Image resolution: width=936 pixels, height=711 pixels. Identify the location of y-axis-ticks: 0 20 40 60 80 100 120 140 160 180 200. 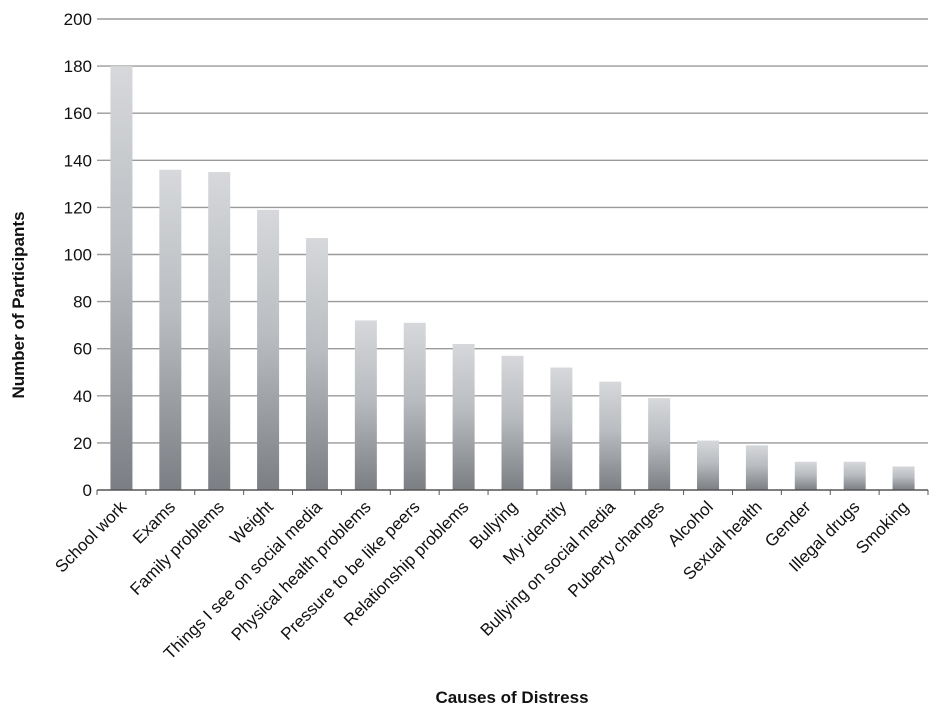
(78, 255).